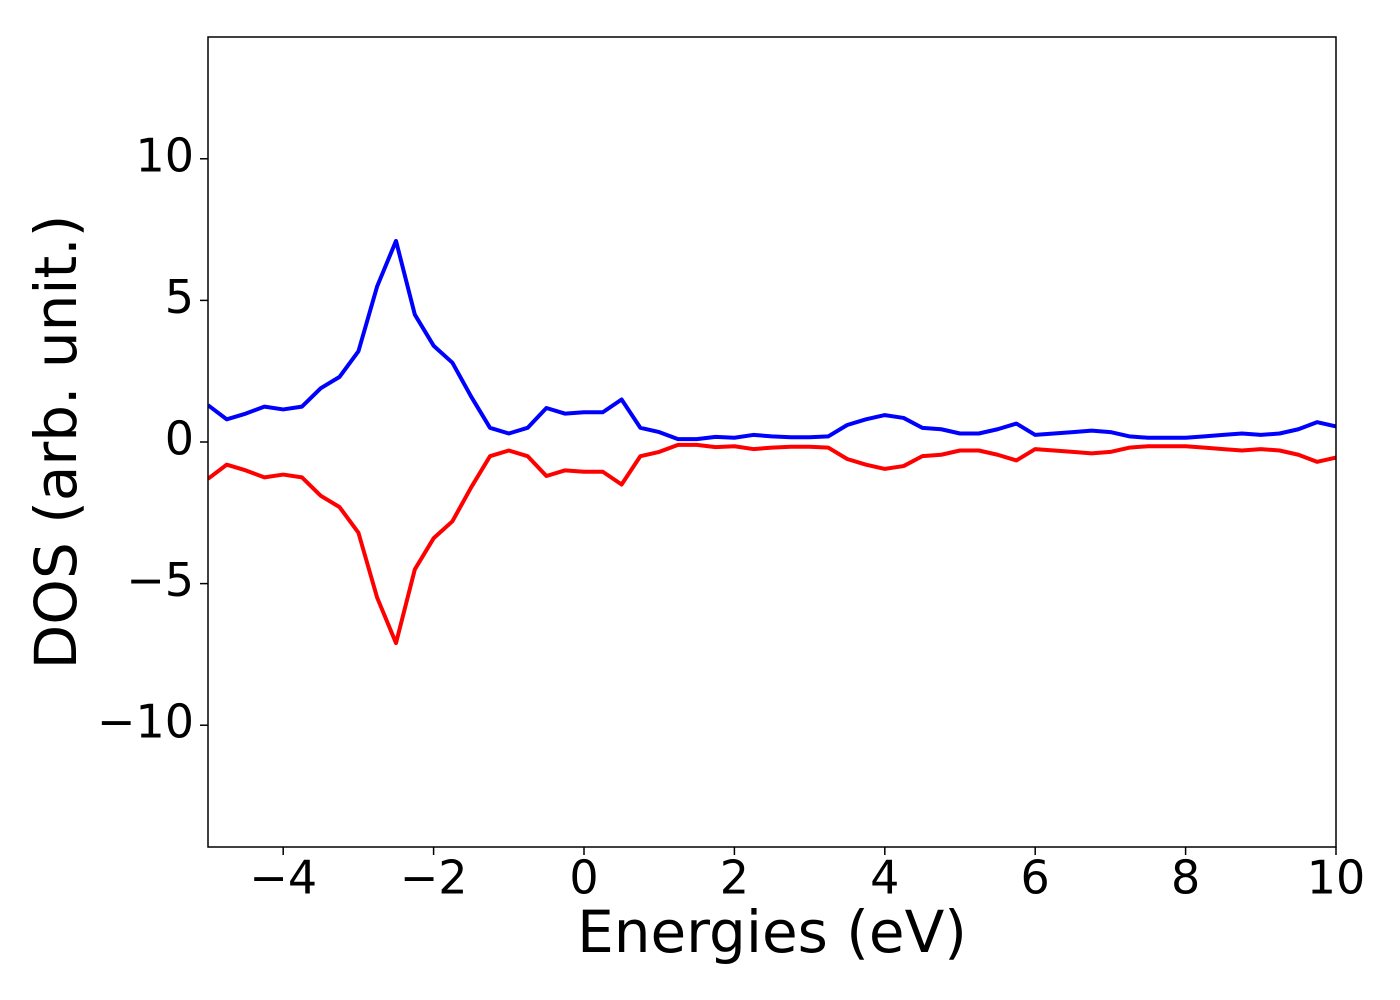 Image resolution: width=1400 pixels, height=1000 pixels. What do you see at coordinates (56, 442) in the screenshot?
I see `y-axis-label: DOS (arb. unit.)` at bounding box center [56, 442].